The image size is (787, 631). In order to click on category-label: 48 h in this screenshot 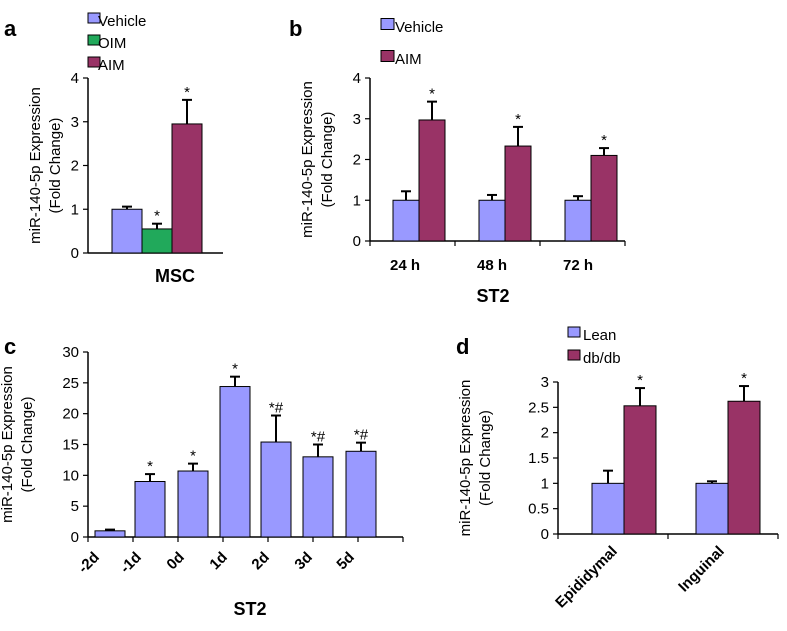, I will do `click(492, 265)`.